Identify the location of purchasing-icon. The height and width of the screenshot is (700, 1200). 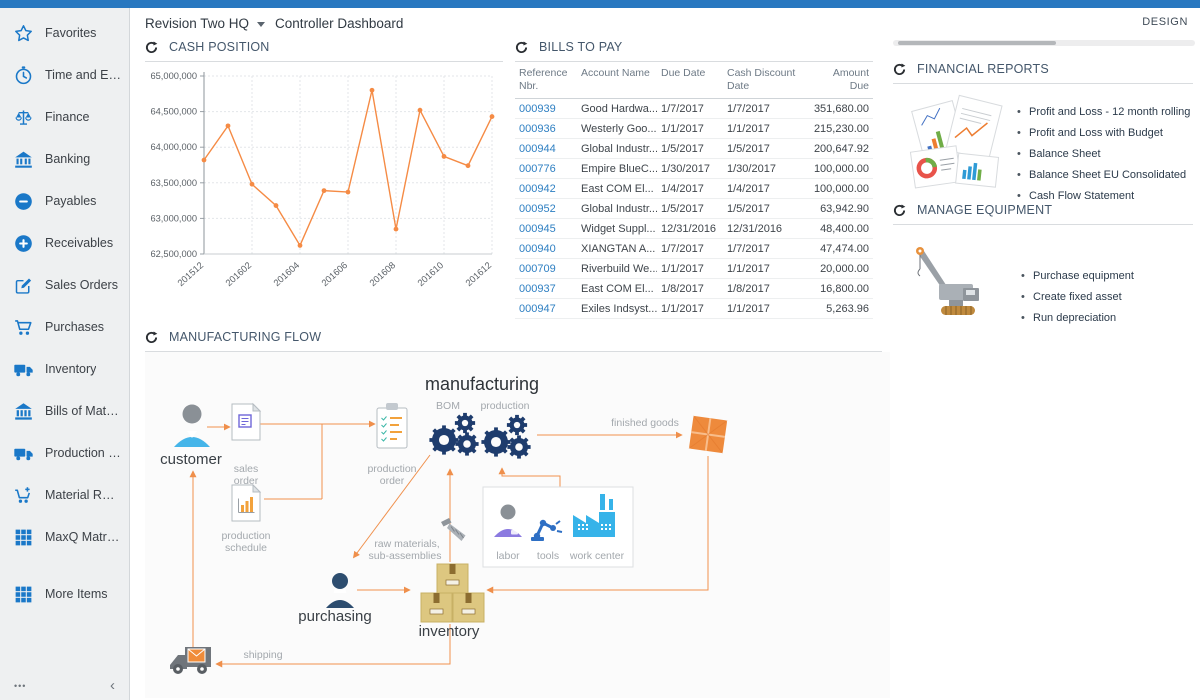
(340, 590).